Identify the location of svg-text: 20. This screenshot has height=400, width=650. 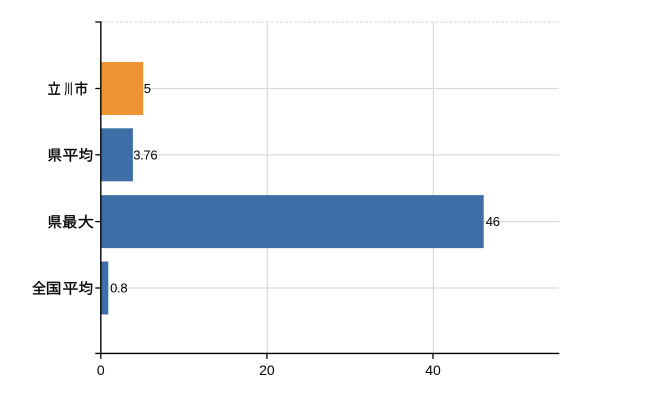
(267, 370).